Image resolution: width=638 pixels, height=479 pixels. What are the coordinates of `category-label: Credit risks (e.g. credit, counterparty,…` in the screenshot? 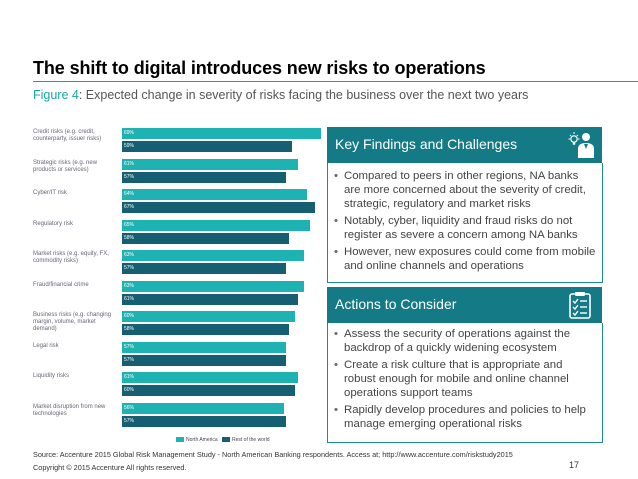 It's located at (67, 135).